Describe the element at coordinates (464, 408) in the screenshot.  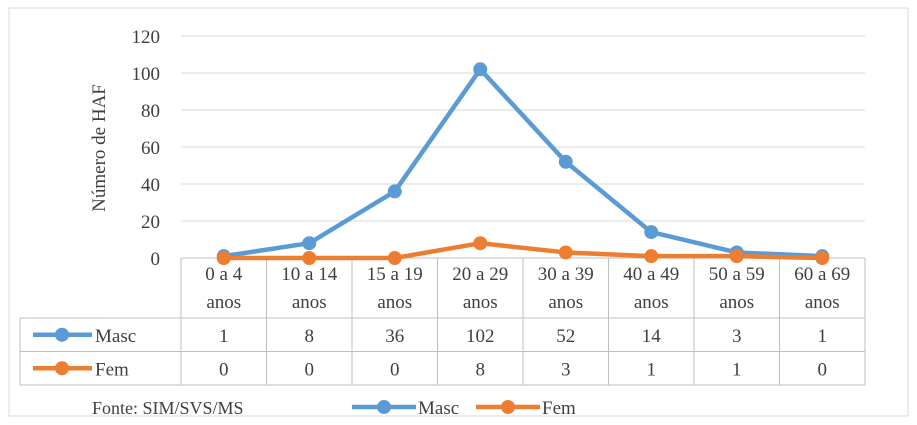
I see `legend: Masc Fem` at that location.